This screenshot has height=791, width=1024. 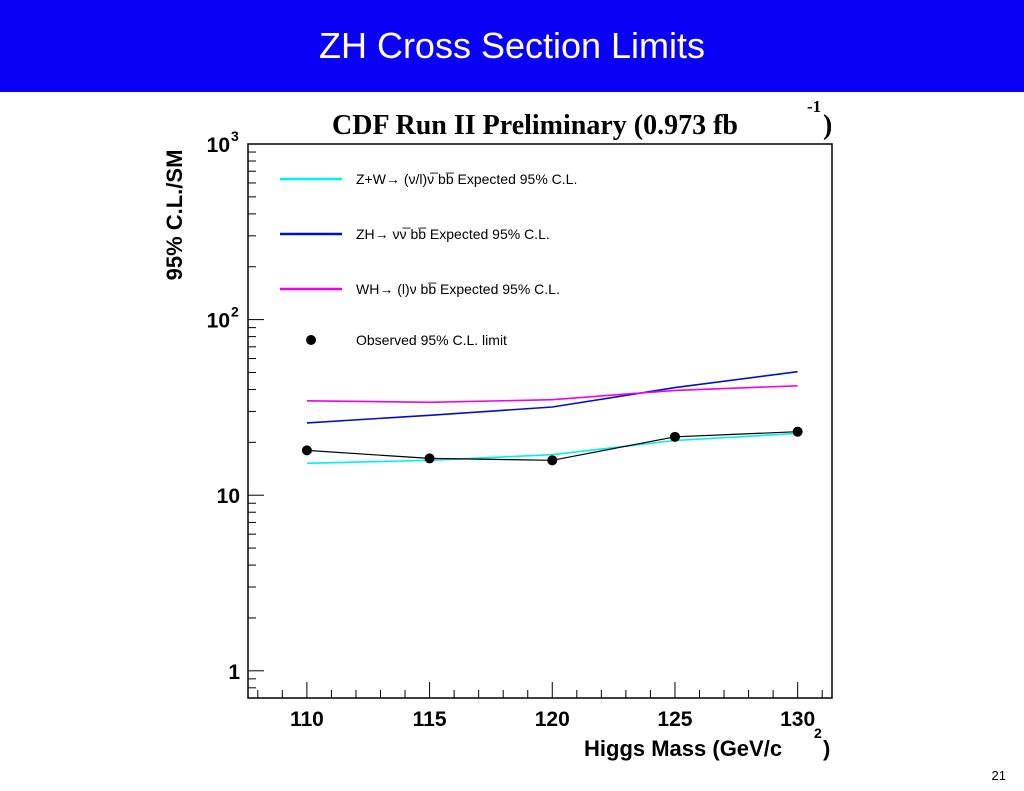 What do you see at coordinates (535, 125) in the screenshot?
I see `chart-title: CDF Run II Preliminary (0.973 fb` at bounding box center [535, 125].